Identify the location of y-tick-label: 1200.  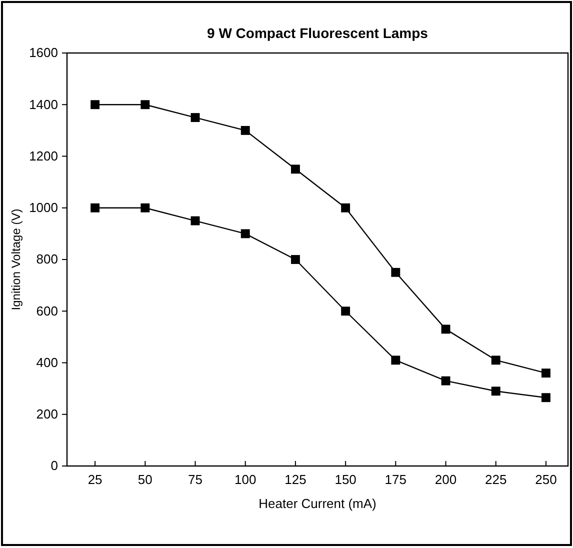
(43, 156).